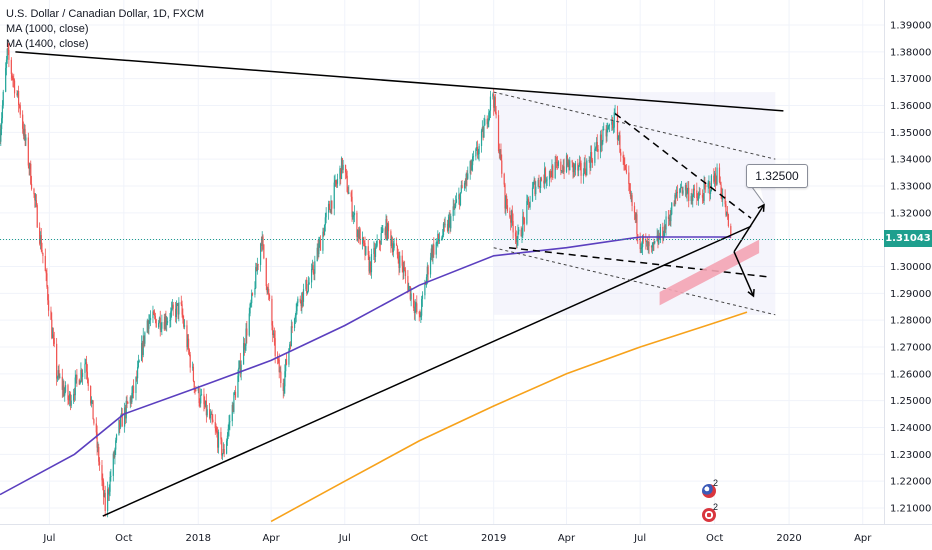 The height and width of the screenshot is (550, 932). What do you see at coordinates (47, 44) in the screenshot?
I see `ma1400-legend: MA (1400, close)` at bounding box center [47, 44].